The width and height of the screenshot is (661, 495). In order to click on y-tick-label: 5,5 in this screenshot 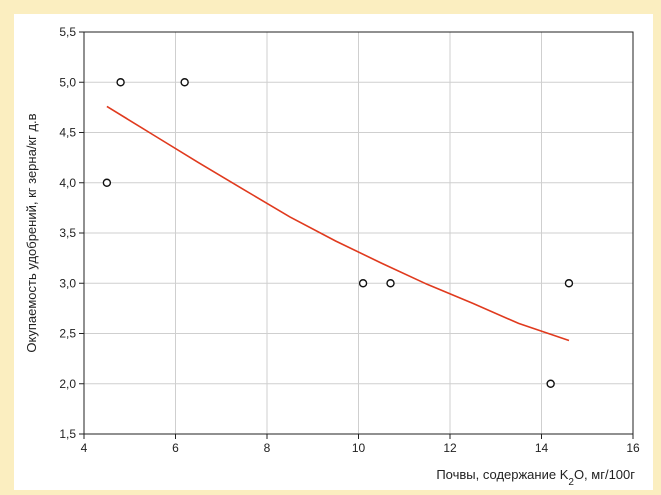, I will do `click(67, 32)`.